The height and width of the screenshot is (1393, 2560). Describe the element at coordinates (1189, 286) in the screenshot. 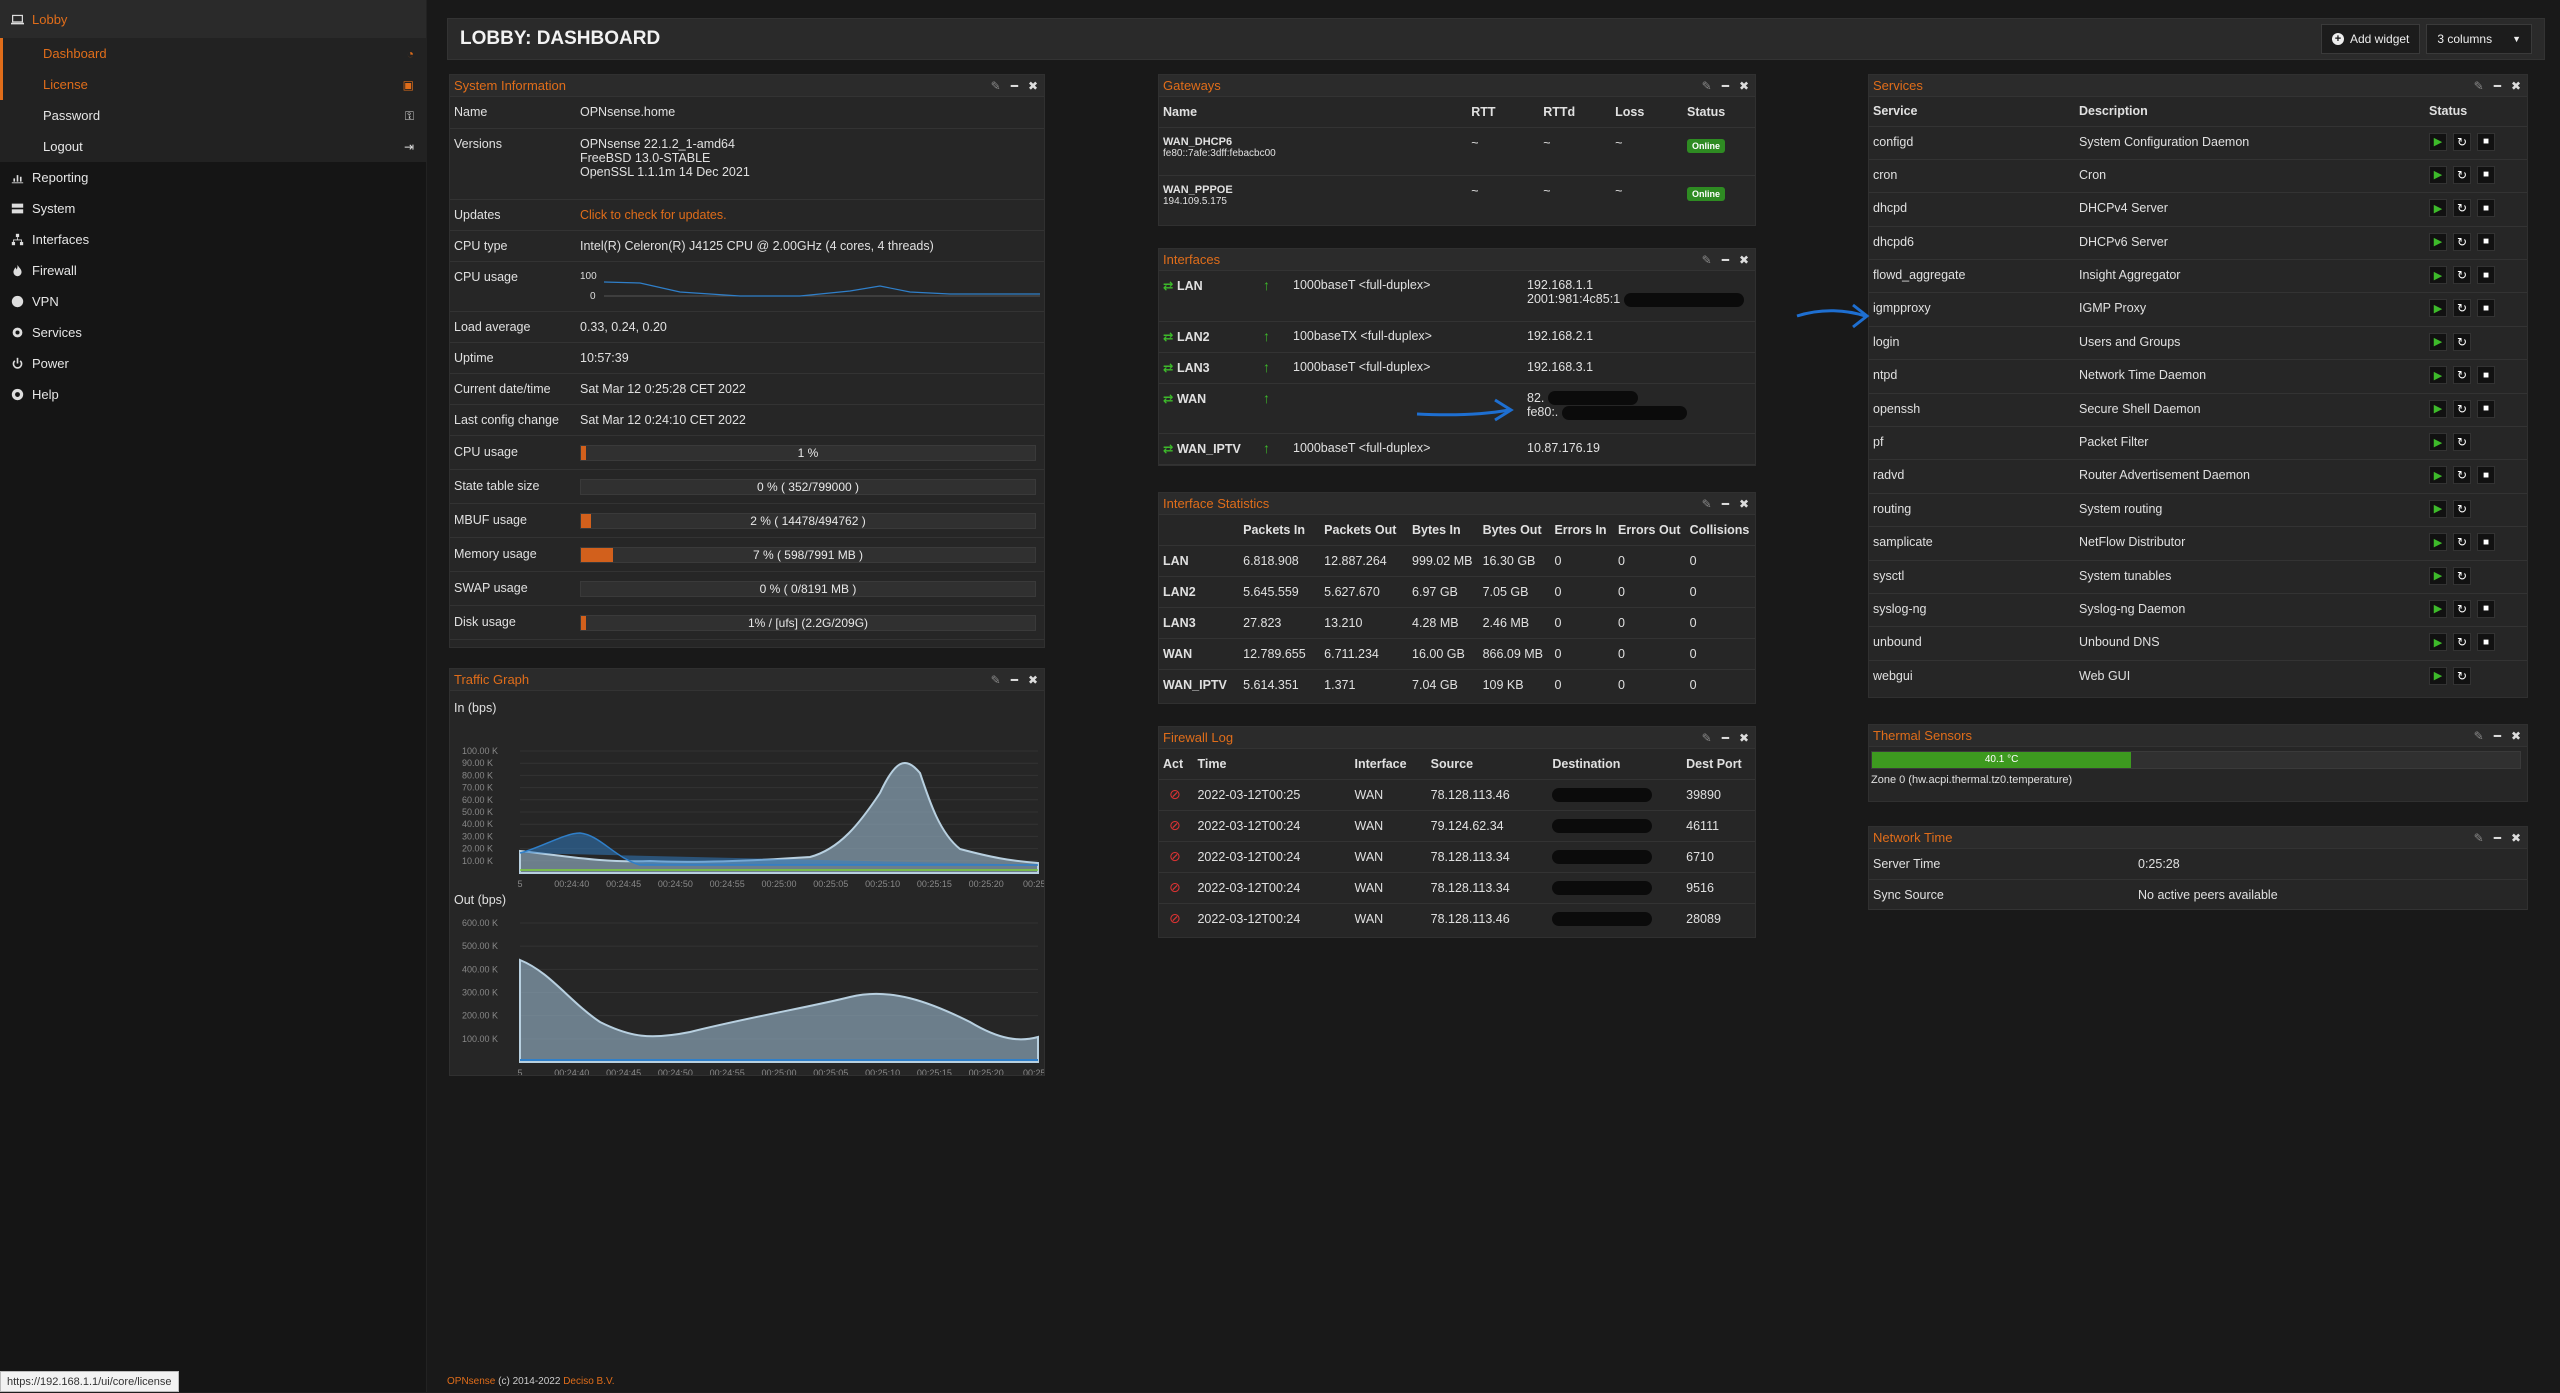

I see `interface-name: LAN` at that location.